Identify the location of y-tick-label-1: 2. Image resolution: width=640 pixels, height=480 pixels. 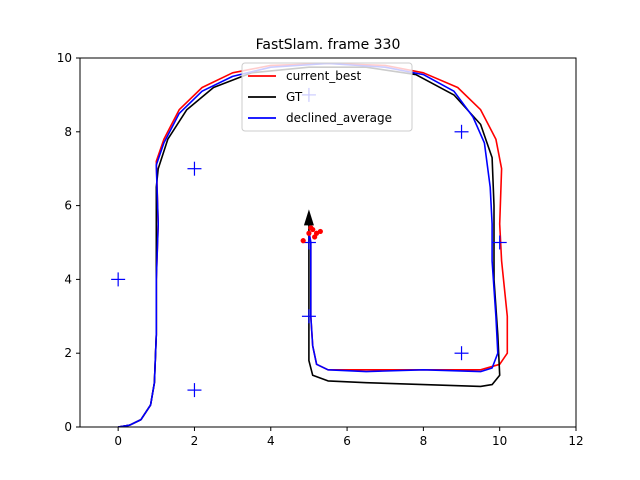
(68, 353).